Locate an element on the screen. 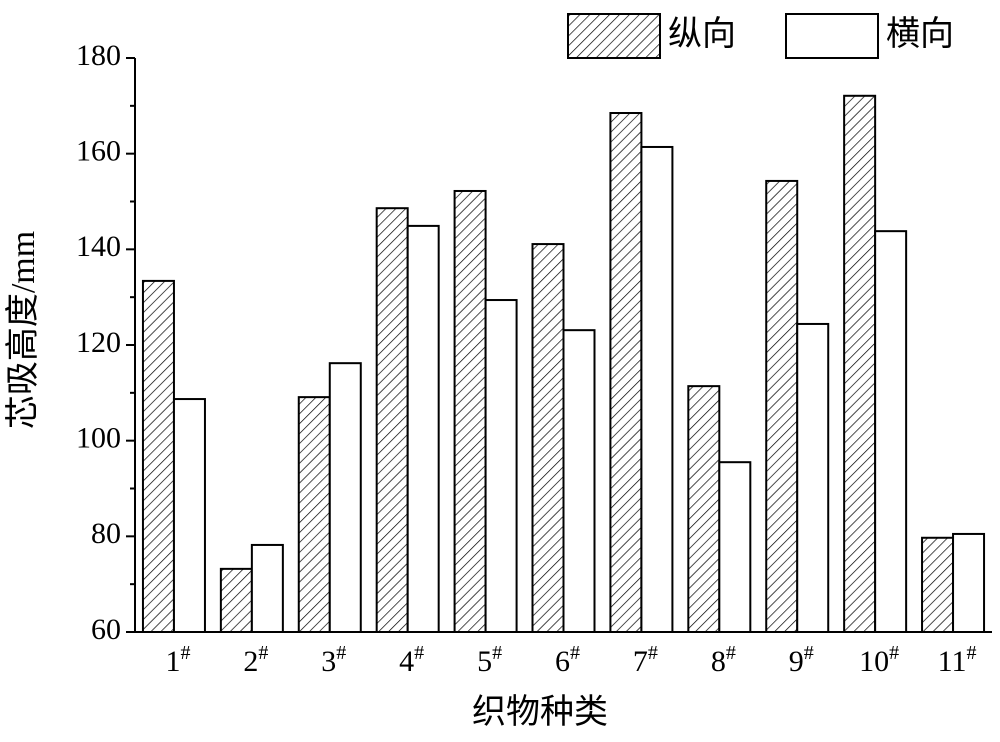 This screenshot has height=742, width=1000. y-tick-label: 60 is located at coordinates (106, 629).